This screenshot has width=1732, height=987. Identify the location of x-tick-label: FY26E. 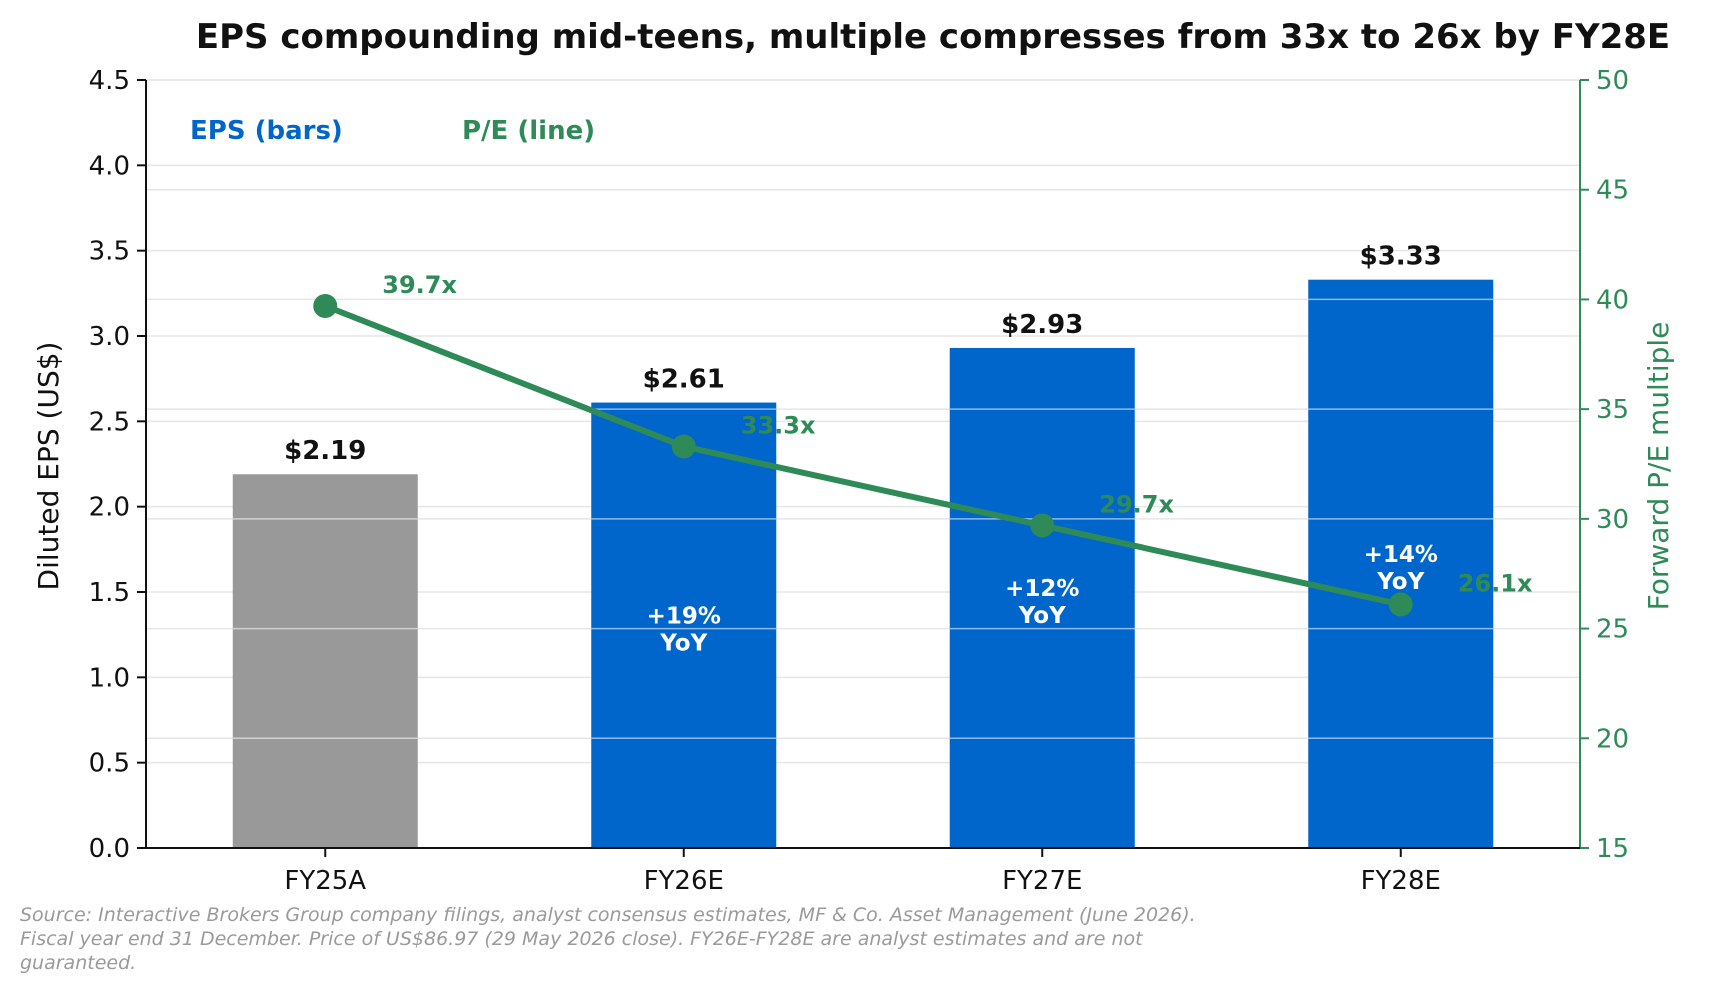
(684, 881).